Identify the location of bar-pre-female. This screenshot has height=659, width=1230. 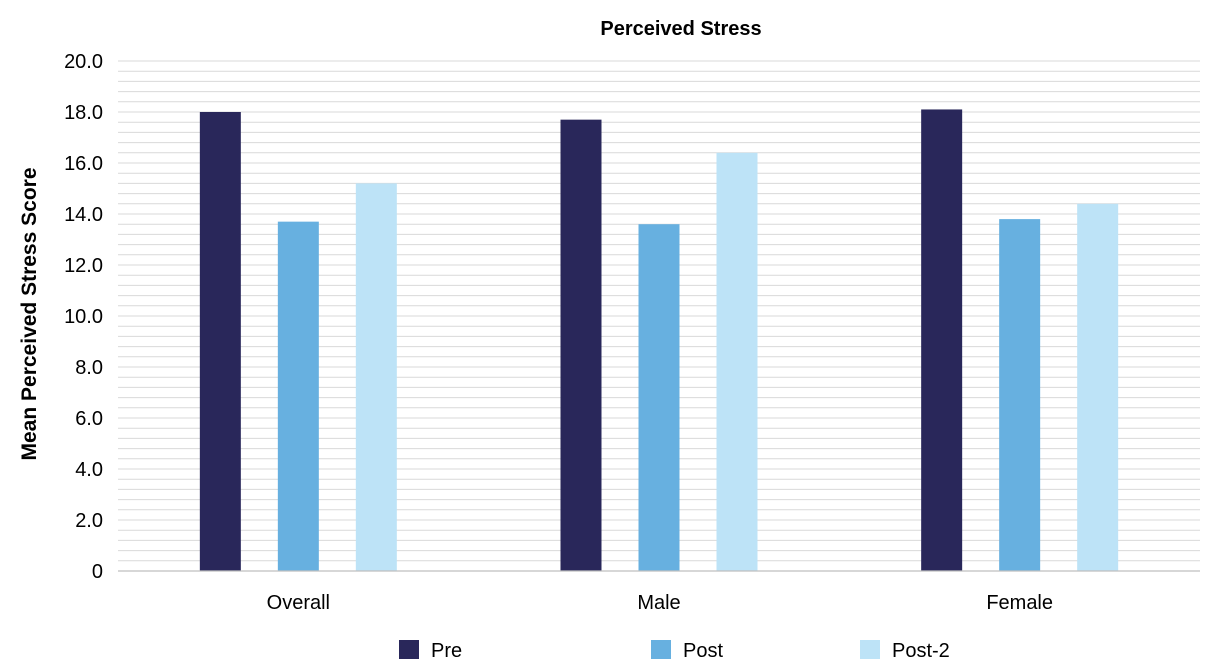
(942, 340).